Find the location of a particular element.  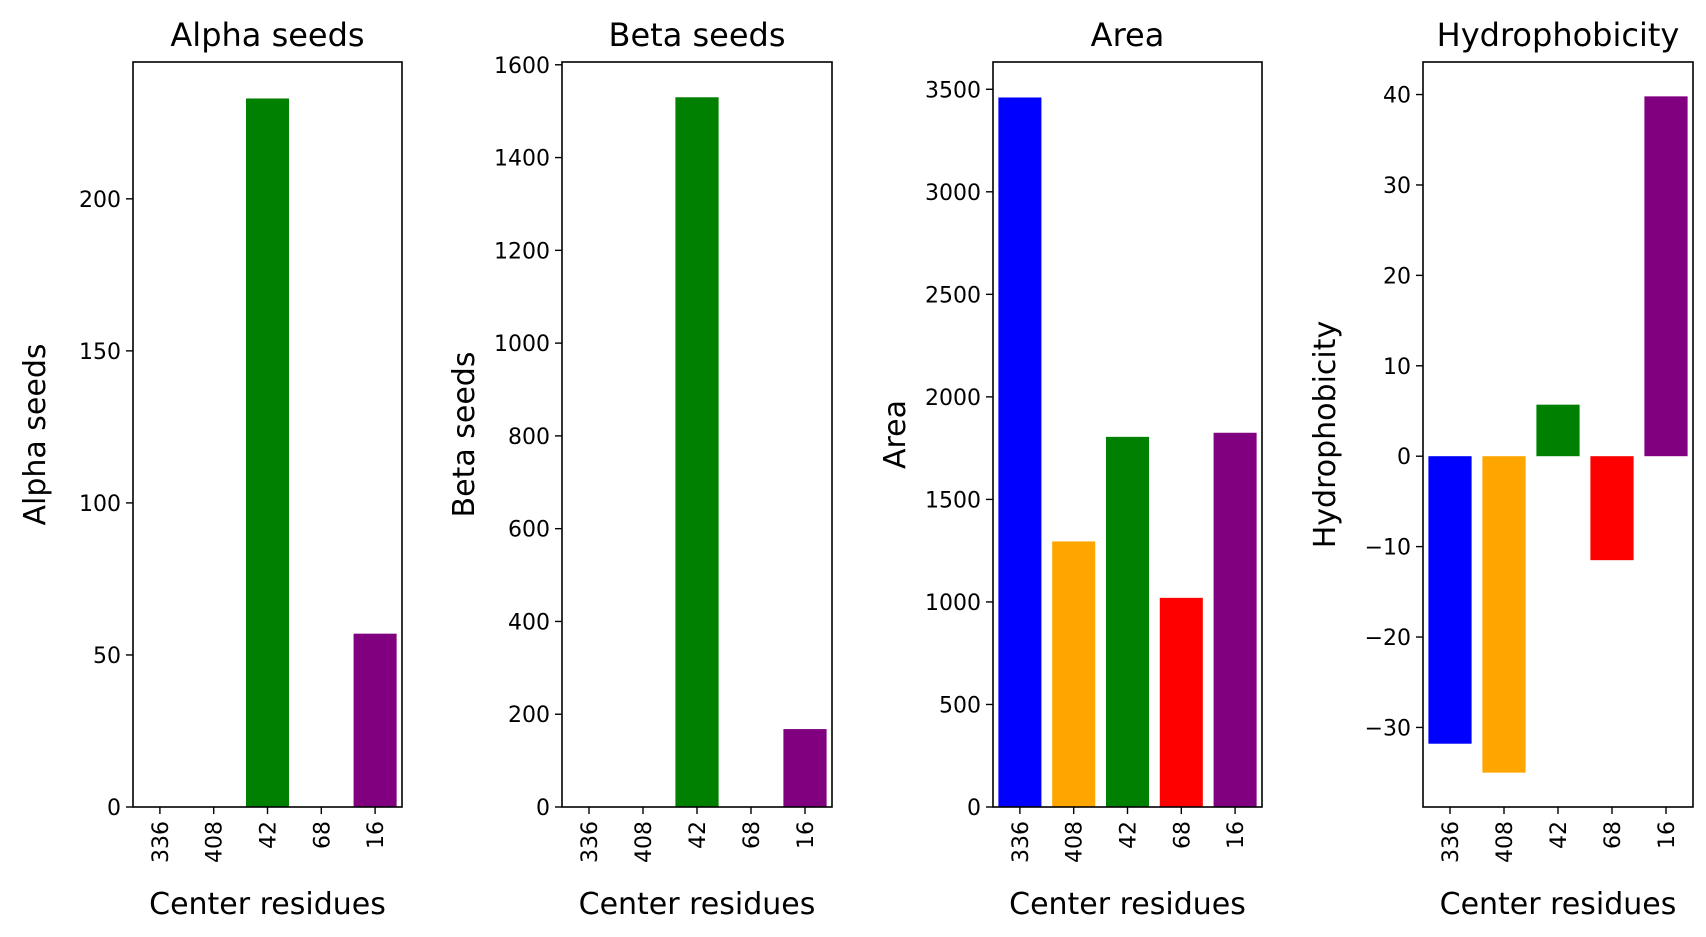

y-axis-label: Hydrophobicity is located at coordinates (1325, 435).